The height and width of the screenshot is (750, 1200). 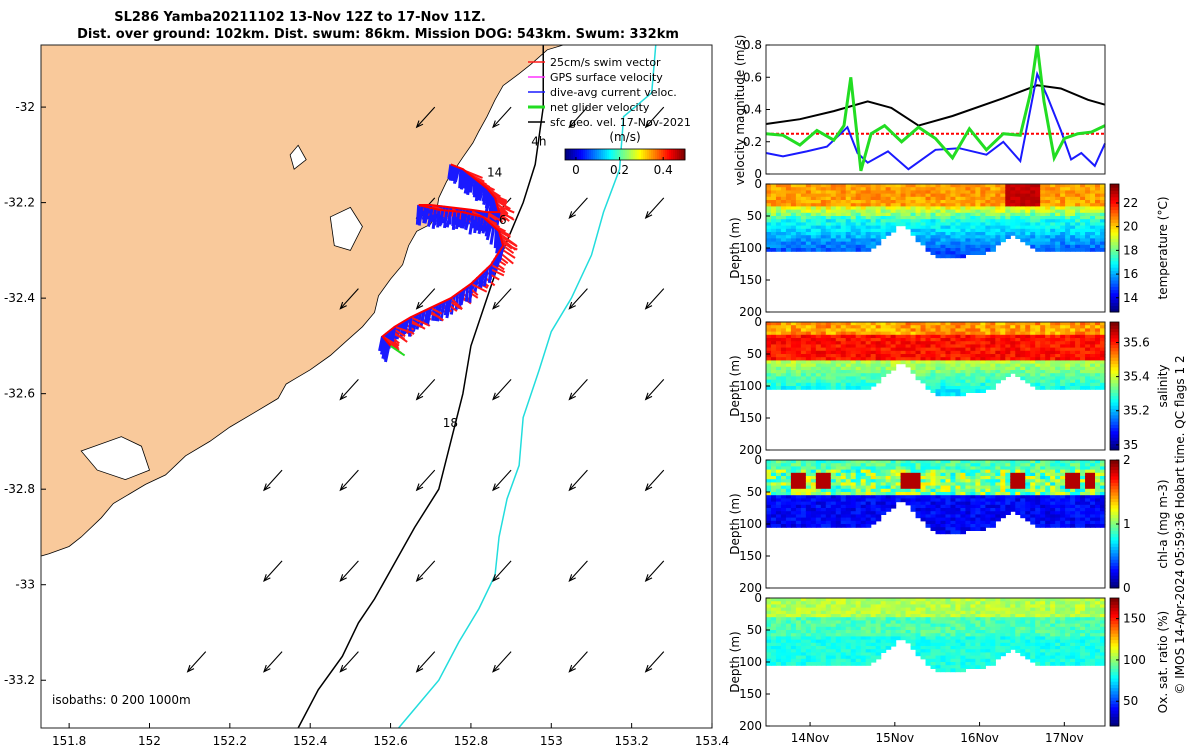 What do you see at coordinates (479, 287) in the screenshot?
I see `swim-vector` at bounding box center [479, 287].